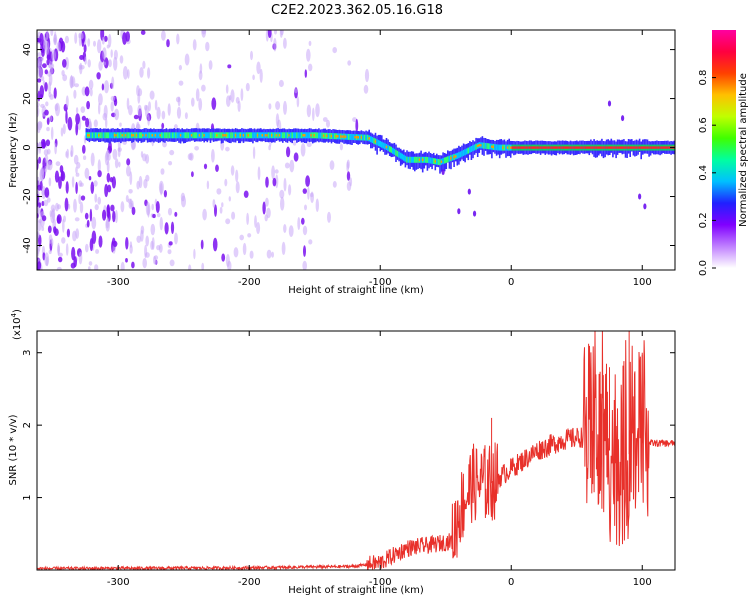 This screenshot has height=600, width=750. Describe the element at coordinates (511, 582) in the screenshot. I see `snr-x-tick-label: 0` at that location.